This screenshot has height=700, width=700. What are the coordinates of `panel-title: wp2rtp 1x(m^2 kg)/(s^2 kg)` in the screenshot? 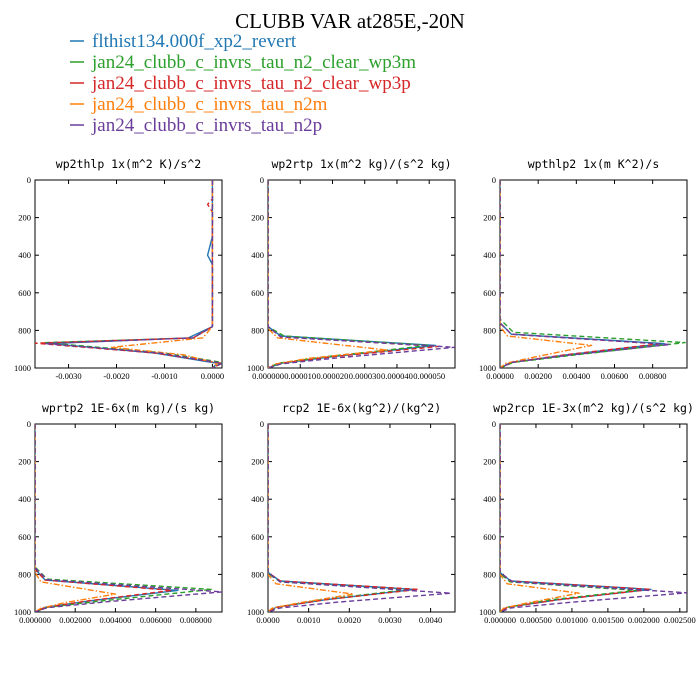 It's located at (361, 164).